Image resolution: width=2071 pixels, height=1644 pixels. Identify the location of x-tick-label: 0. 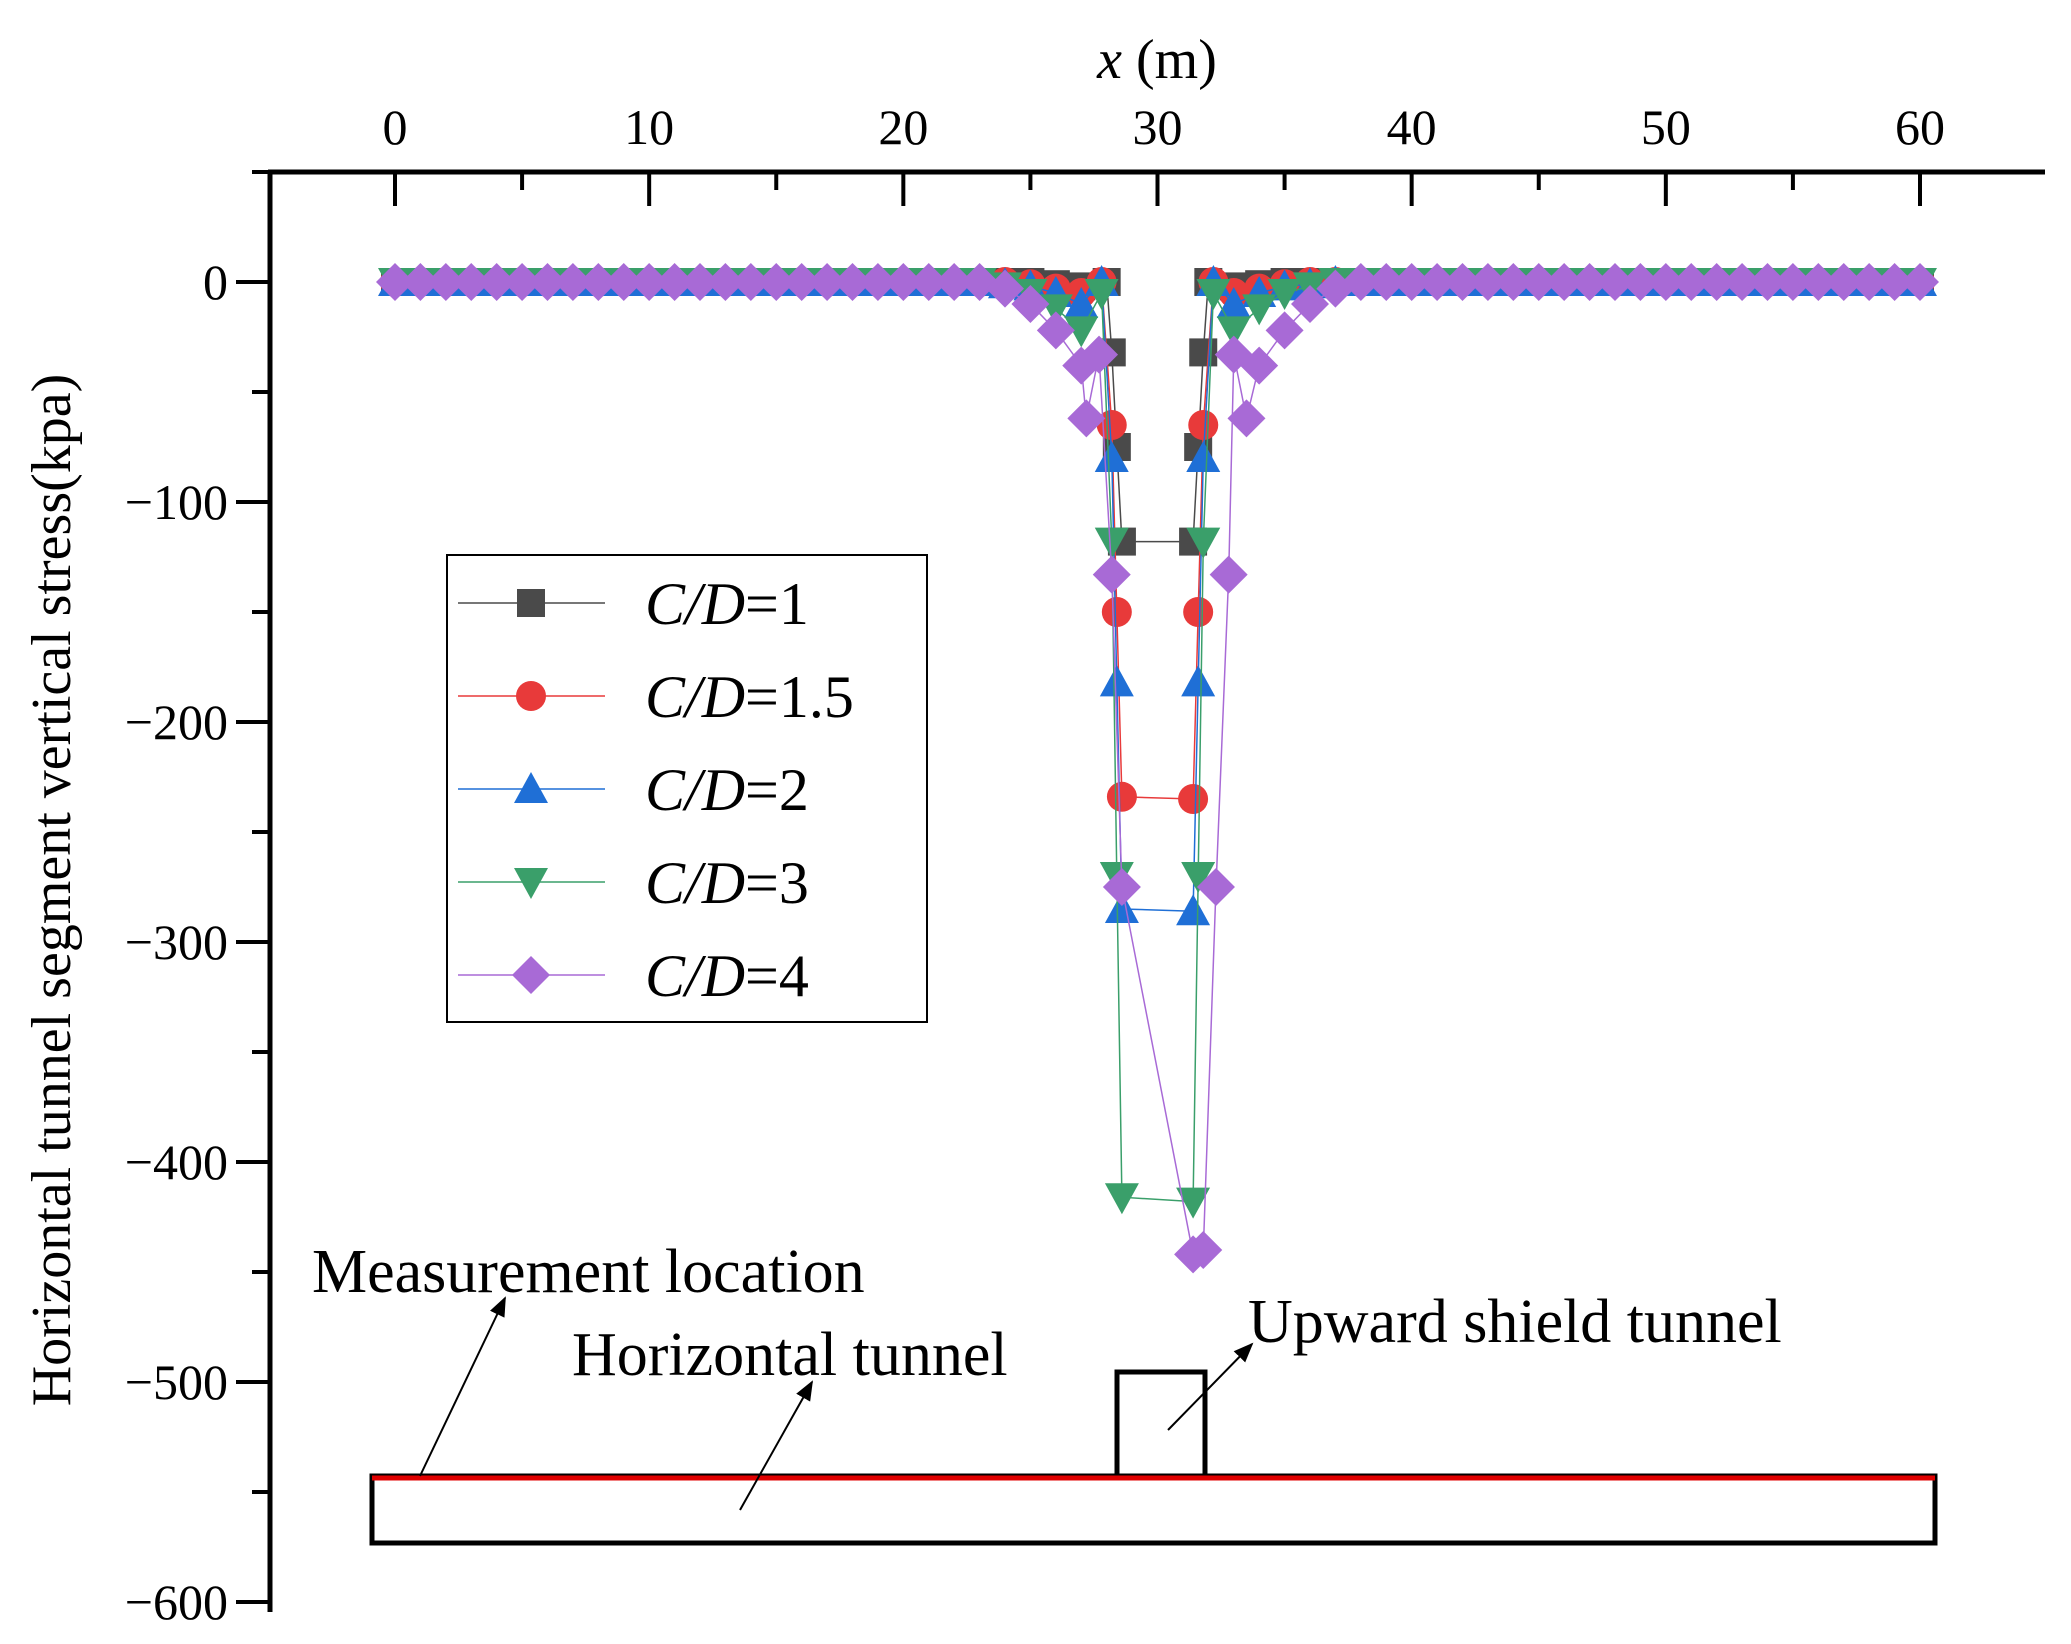
(395, 127).